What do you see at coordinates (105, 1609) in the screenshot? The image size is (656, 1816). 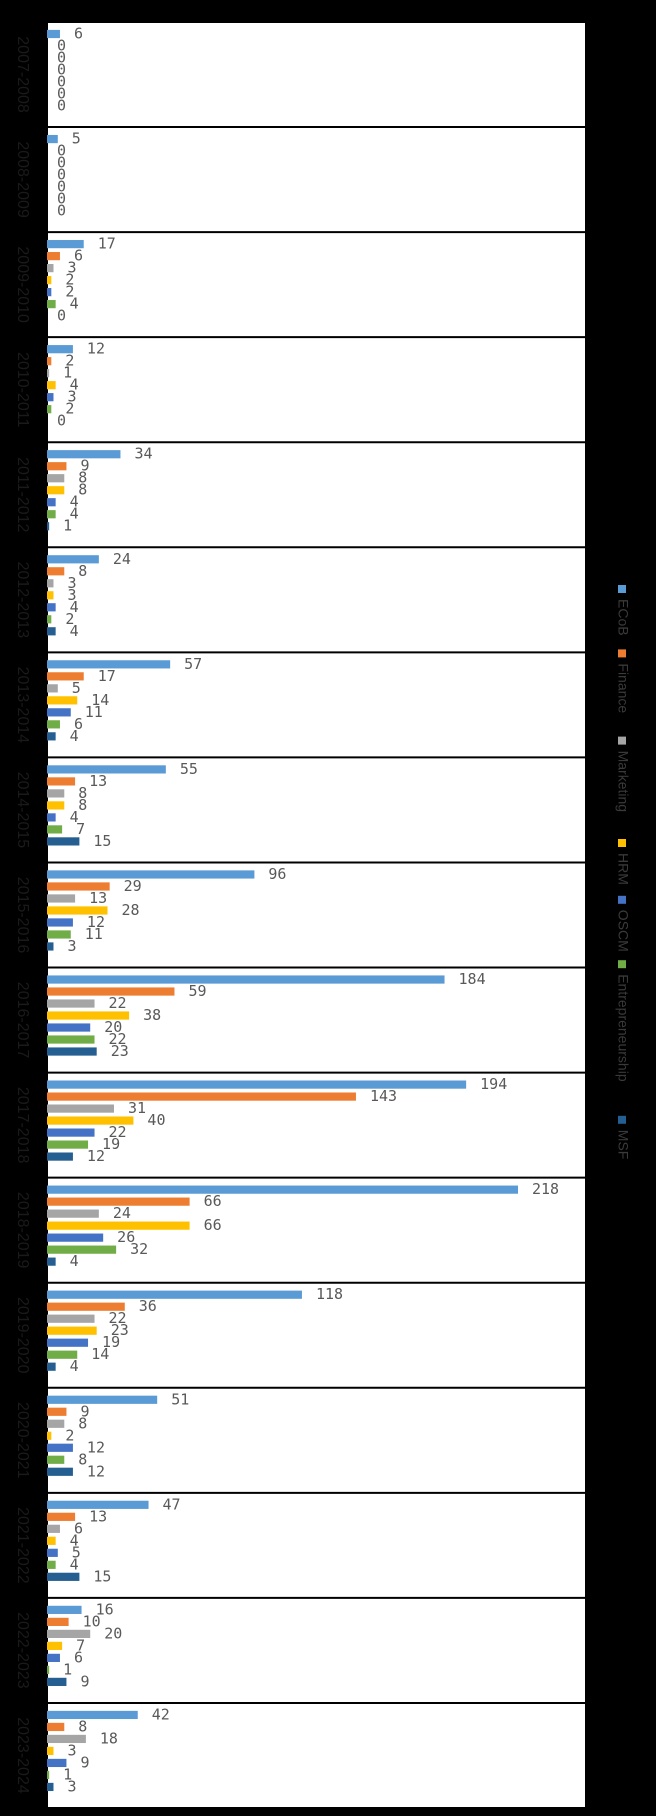 I see `data-label: 16` at bounding box center [105, 1609].